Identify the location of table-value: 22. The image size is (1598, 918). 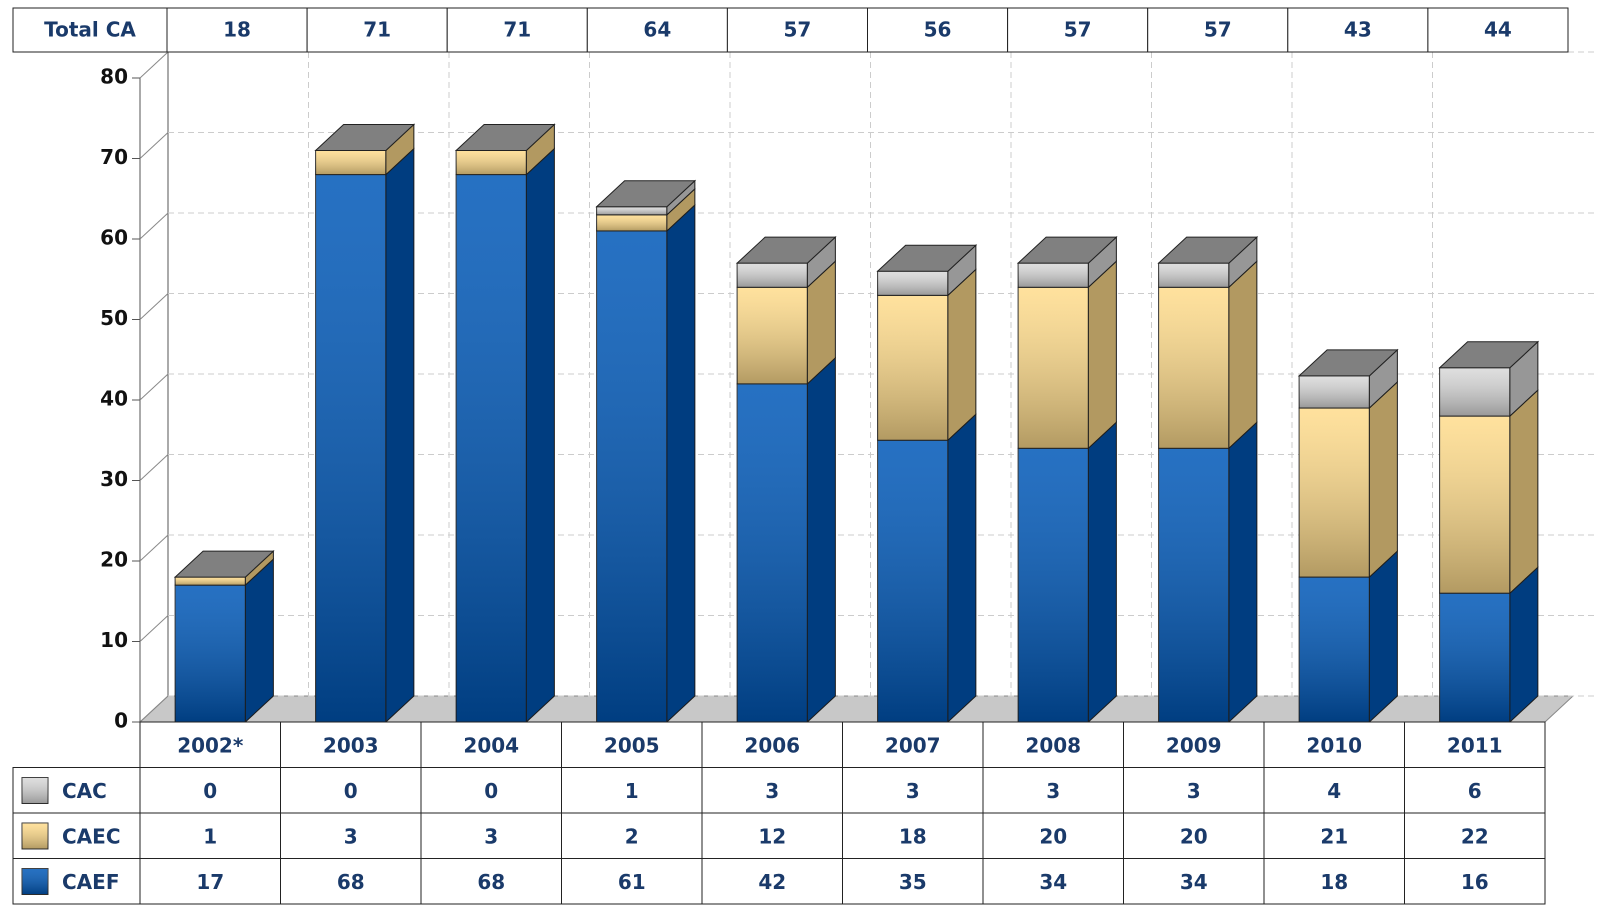
(1475, 836).